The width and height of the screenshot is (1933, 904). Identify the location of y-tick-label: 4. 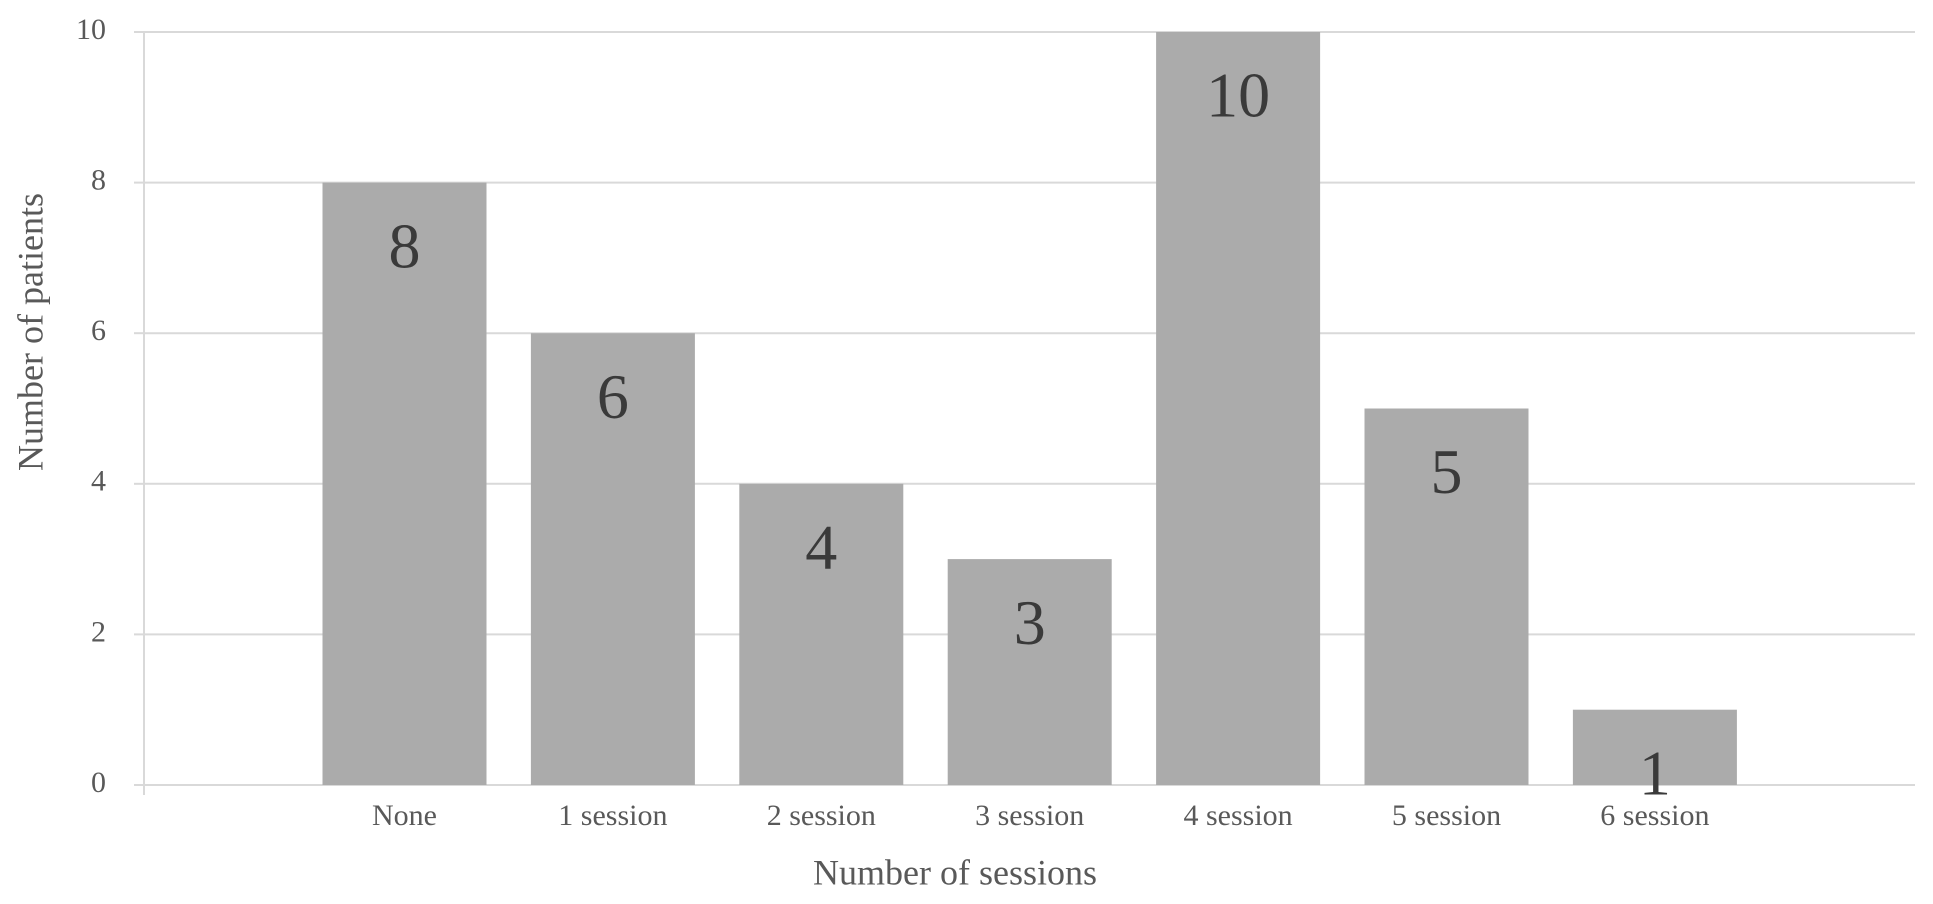
(98, 481).